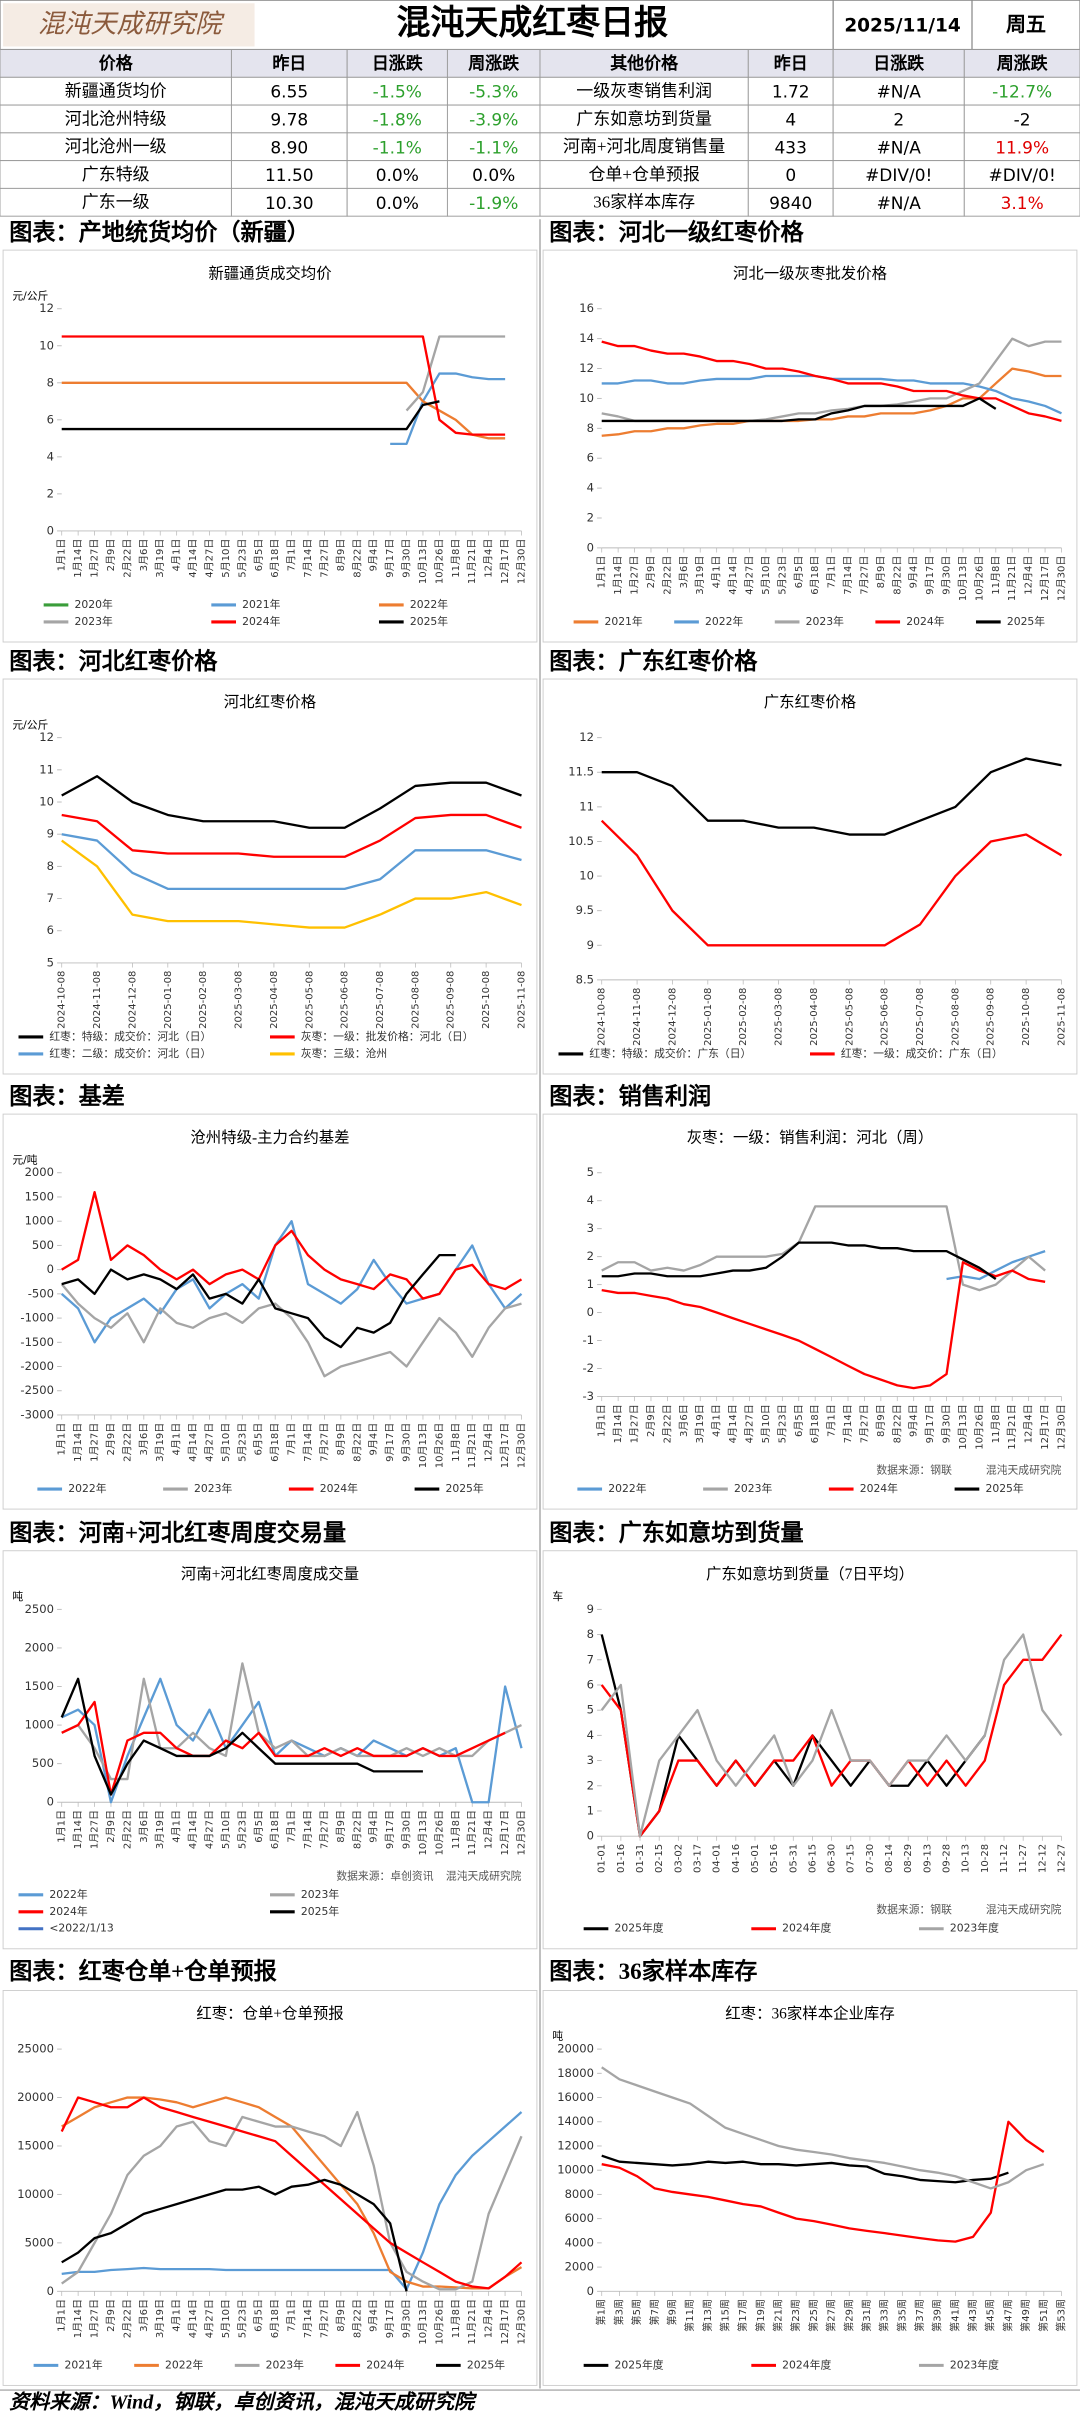  Describe the element at coordinates (116, 202) in the screenshot. I see `table-value: 广东一级` at that location.